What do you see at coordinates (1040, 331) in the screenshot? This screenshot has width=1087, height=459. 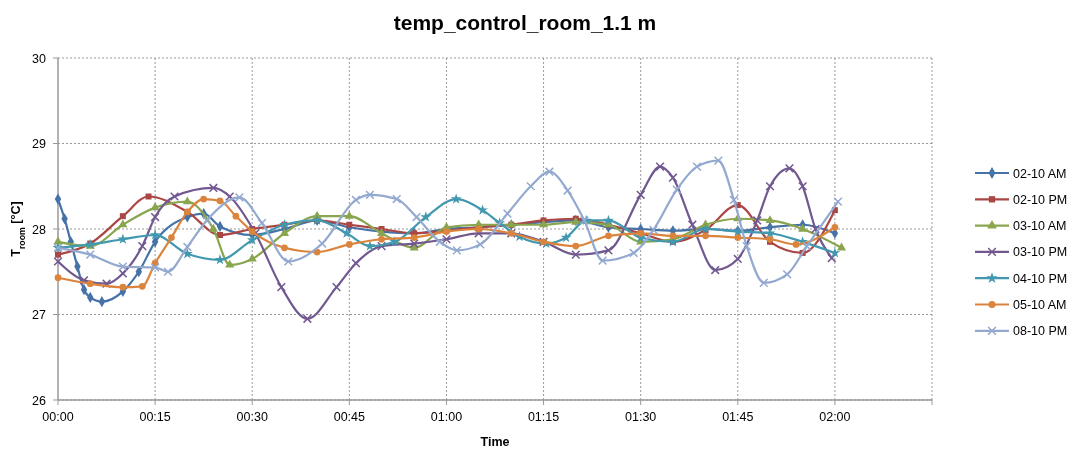 I see `legend-label: 08-10 PM` at bounding box center [1040, 331].